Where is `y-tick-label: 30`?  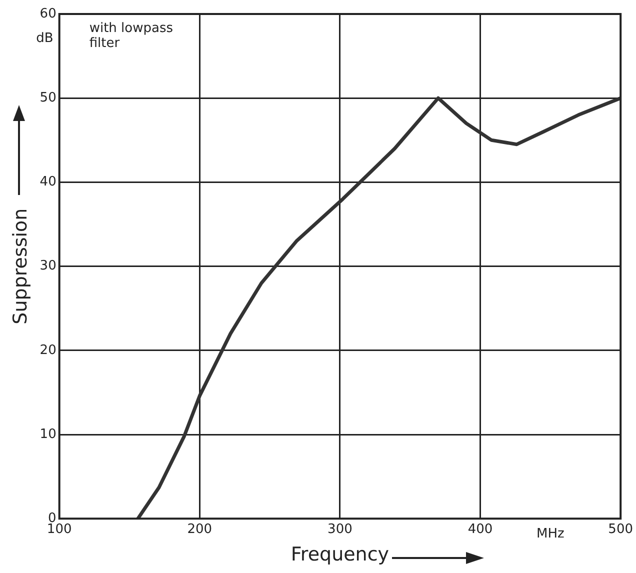
y-tick-label: 30 is located at coordinates (48, 266).